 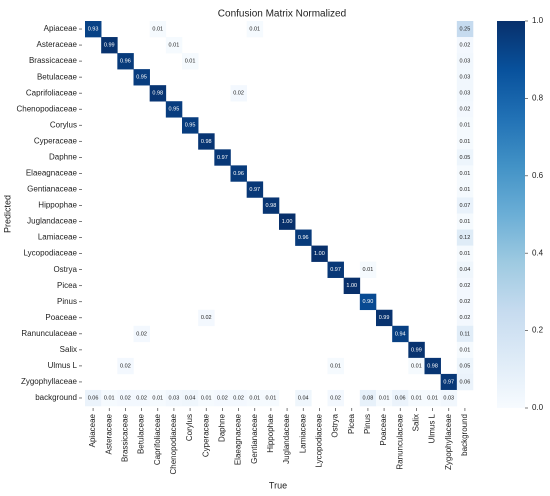 I want to click on cell-label: 0.90, so click(x=368, y=302).